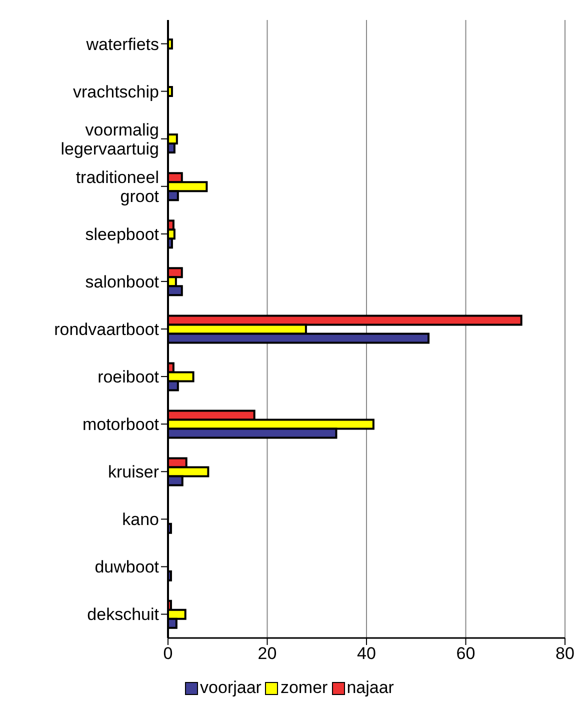  What do you see at coordinates (129, 377) in the screenshot?
I see `y-tick-label: roeiboot` at bounding box center [129, 377].